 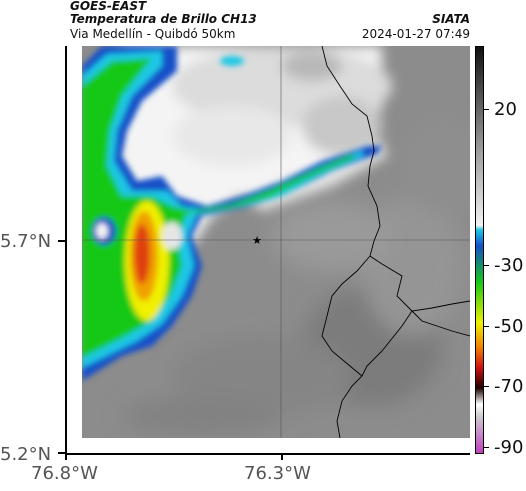 What do you see at coordinates (505, 109) in the screenshot?
I see `colorbar-label-20: 20` at bounding box center [505, 109].